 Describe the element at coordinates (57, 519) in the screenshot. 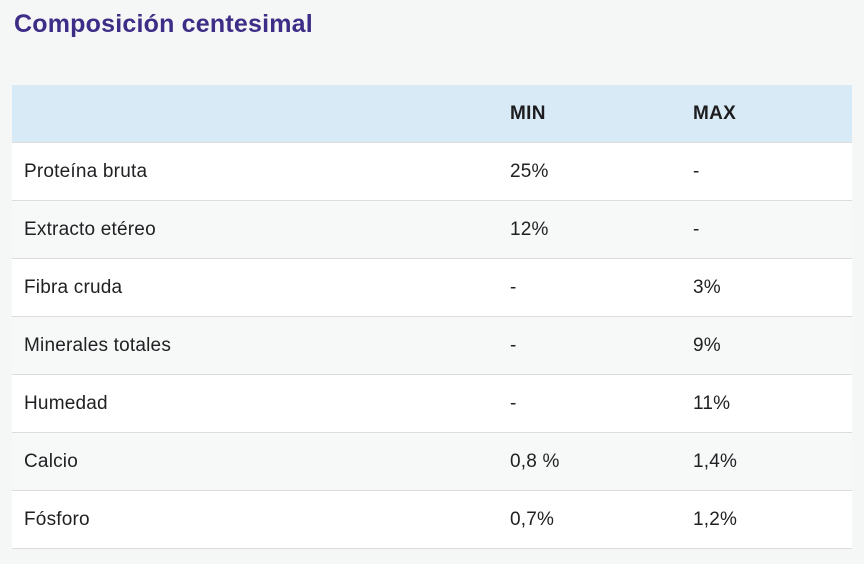

I see `row-label: Fósforo` at that location.